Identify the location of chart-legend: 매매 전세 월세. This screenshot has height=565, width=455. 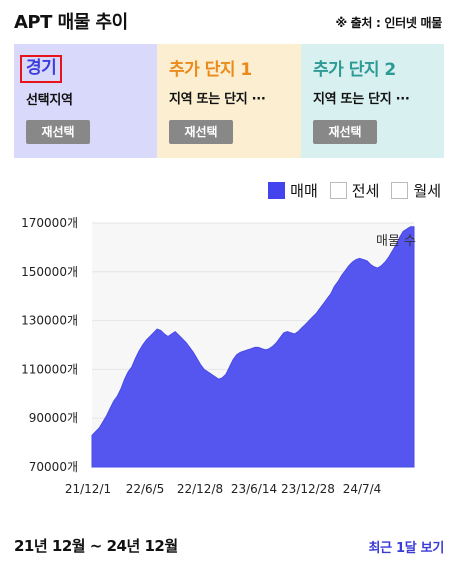
(348, 190).